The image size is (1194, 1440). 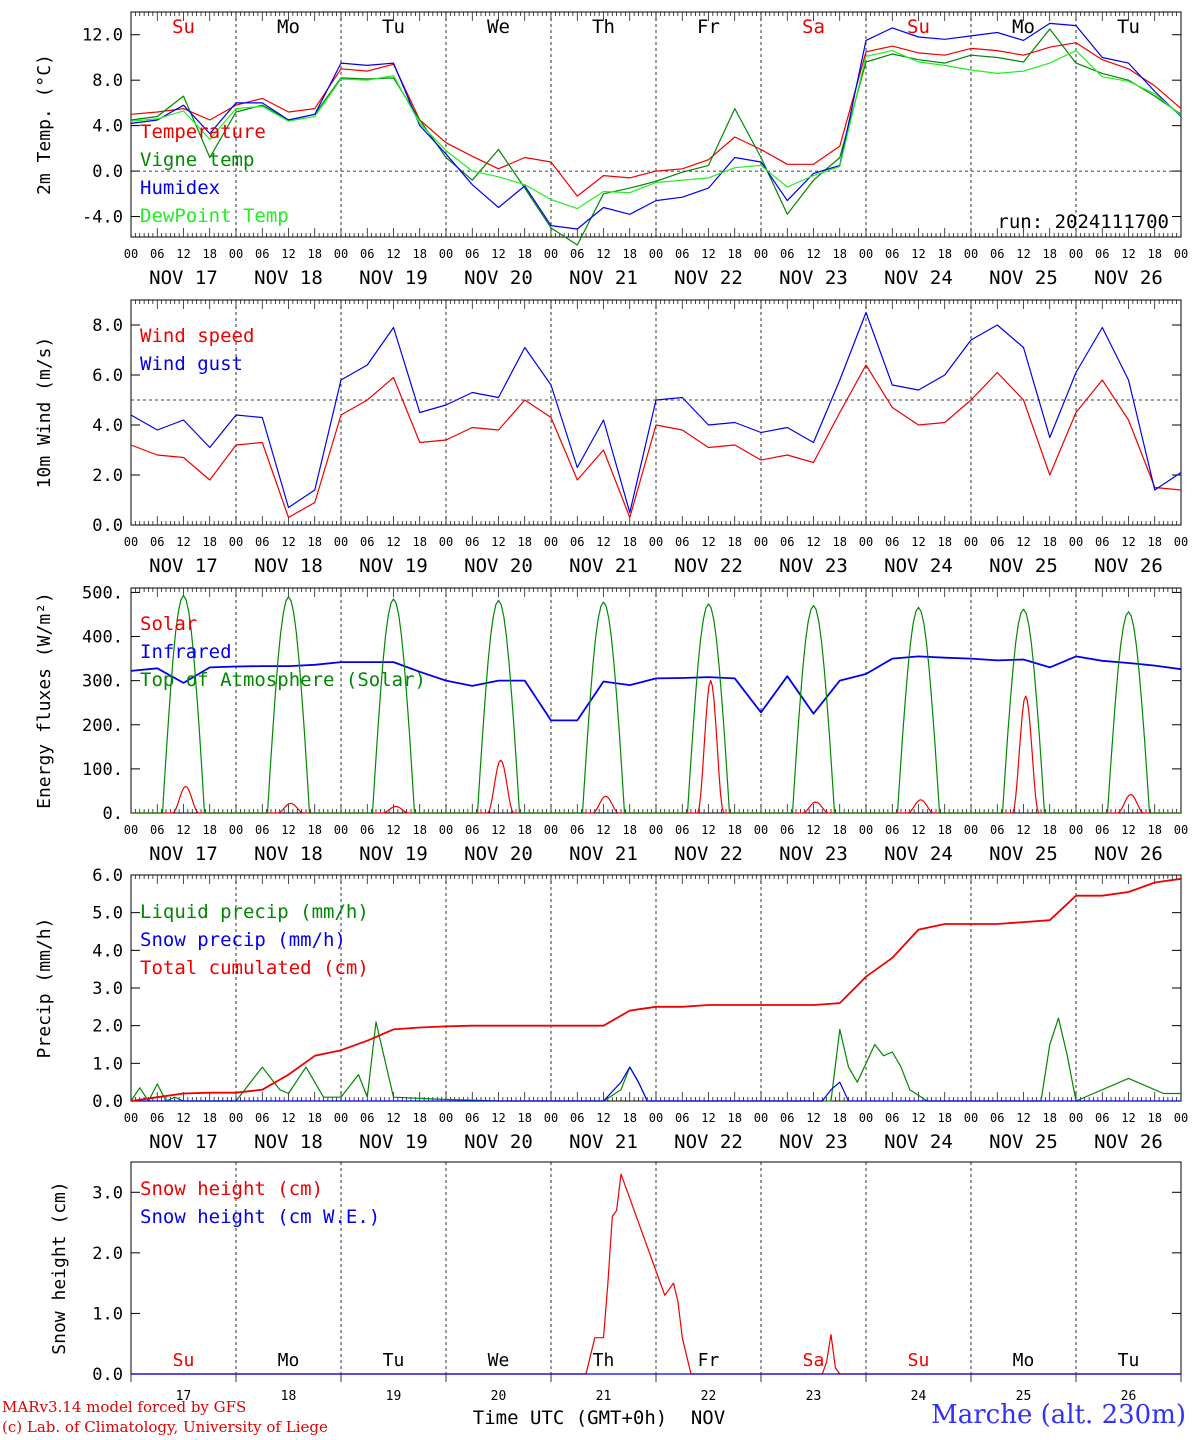 I want to click on y-tick-label: 0., so click(x=113, y=814).